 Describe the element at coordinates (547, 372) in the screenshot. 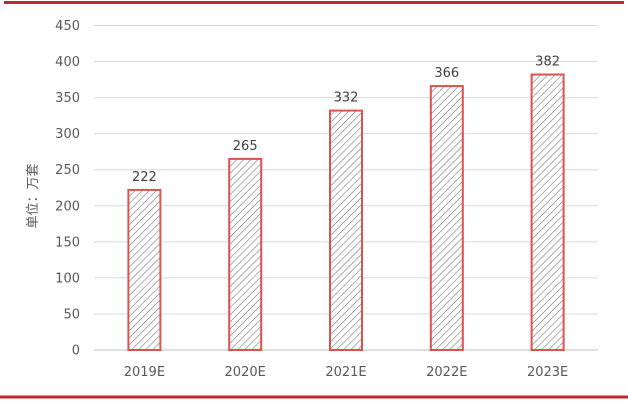

I see `x-tick-label: 2023E` at that location.